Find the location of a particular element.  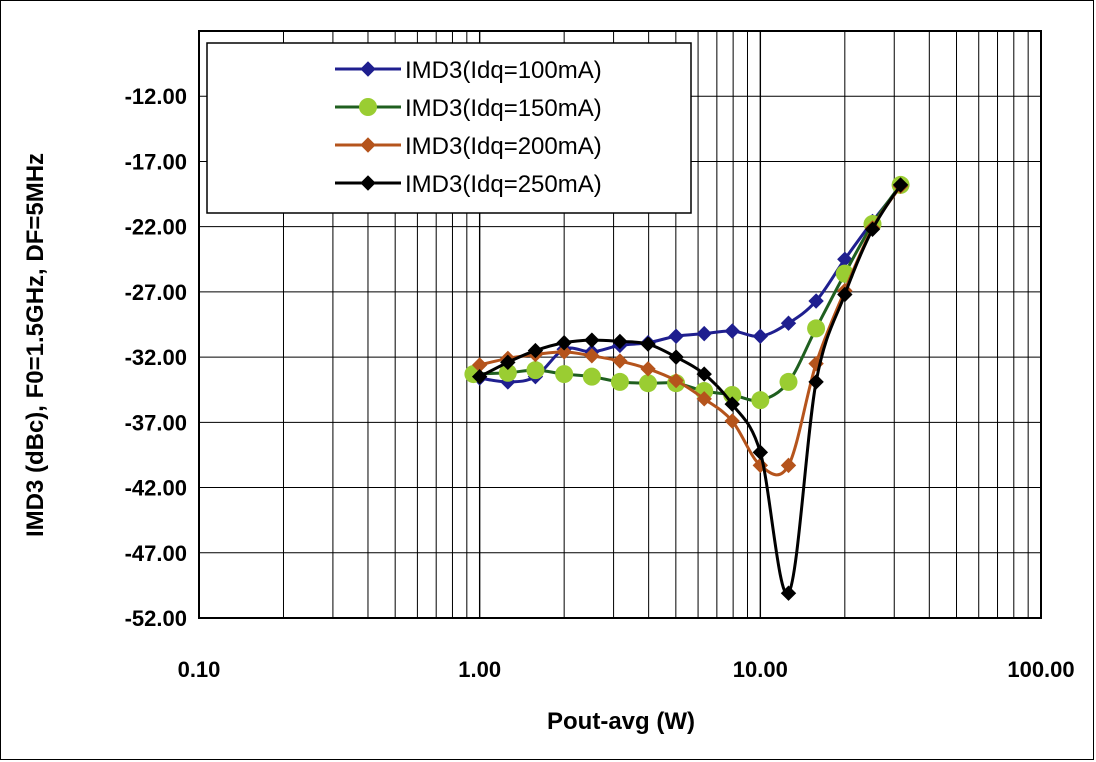

x-tick-label: 1.00 is located at coordinates (479, 669).